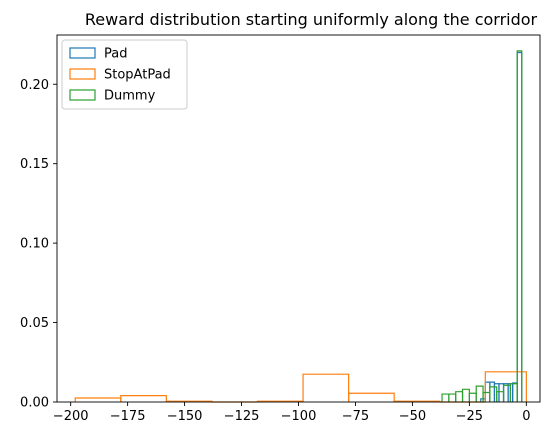 Image resolution: width=556 pixels, height=435 pixels. Describe the element at coordinates (469, 416) in the screenshot. I see `x-tick-label: −25` at that location.